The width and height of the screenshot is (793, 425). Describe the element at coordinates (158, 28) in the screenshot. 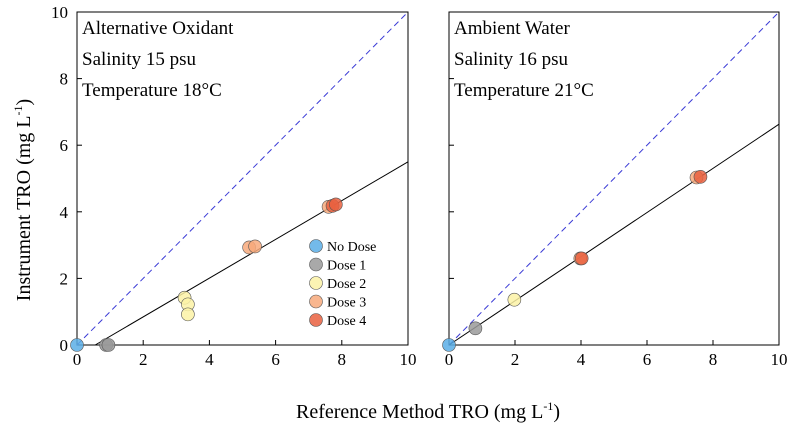

I see `panel-title-line-0: Alternative Oxidant` at that location.